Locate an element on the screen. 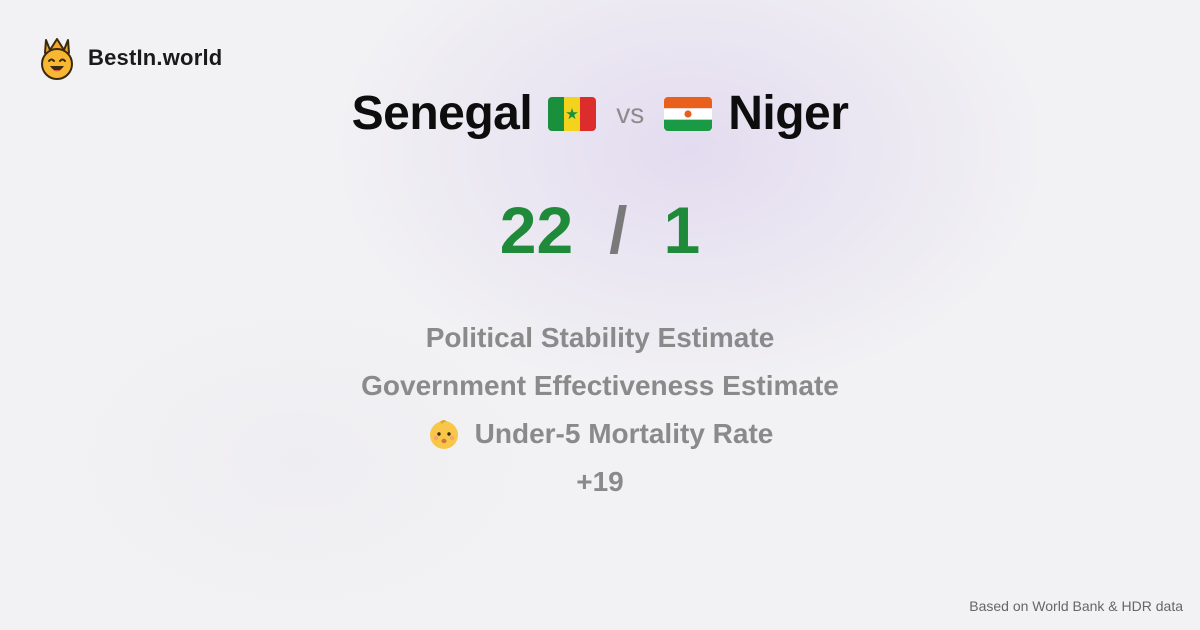  vs-label: vs is located at coordinates (630, 113).